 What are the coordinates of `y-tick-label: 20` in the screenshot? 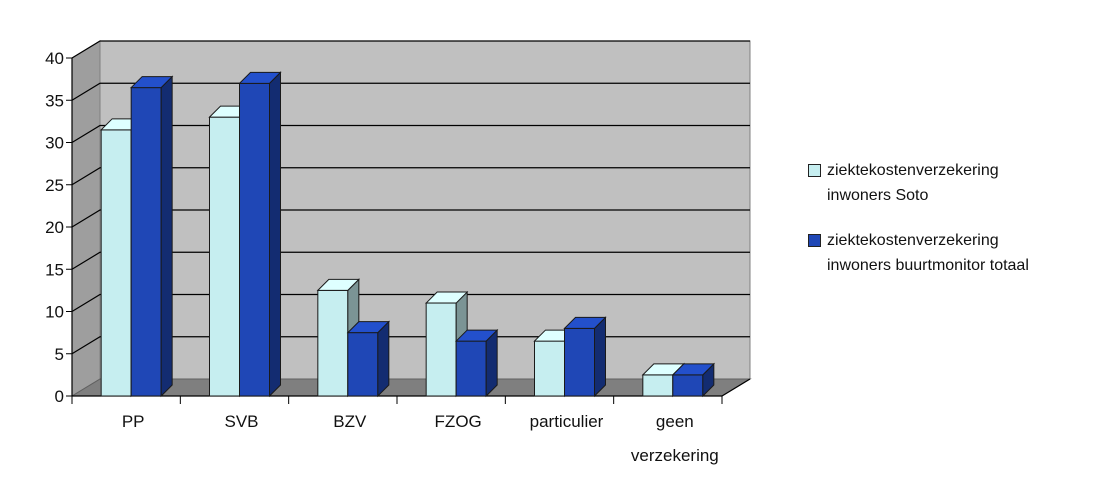 It's located at (54, 227).